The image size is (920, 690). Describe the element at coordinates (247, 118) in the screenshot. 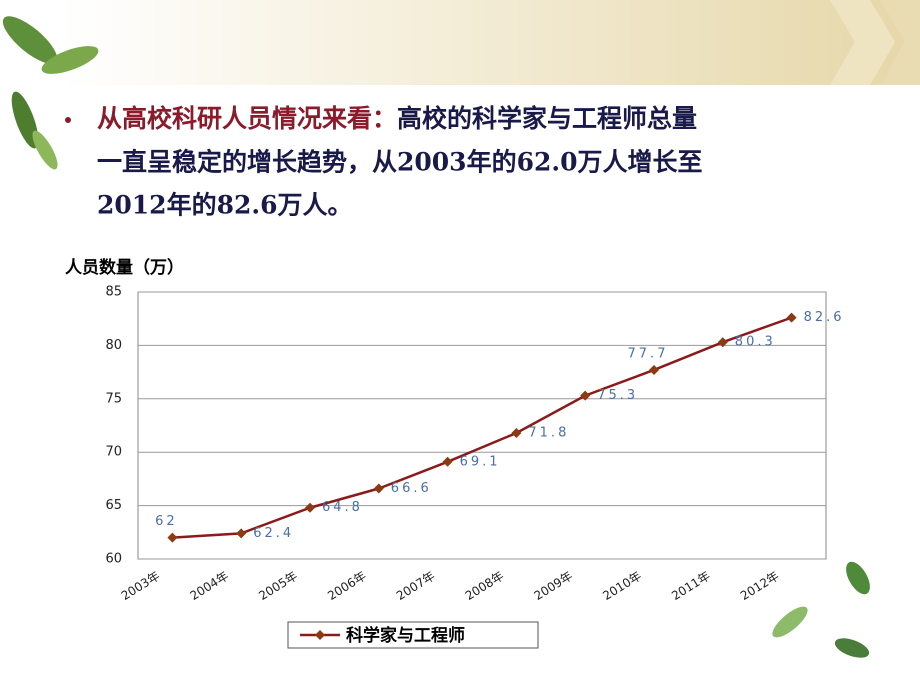

I see `bullet-lead: 从高校科研人员情况来看：` at that location.